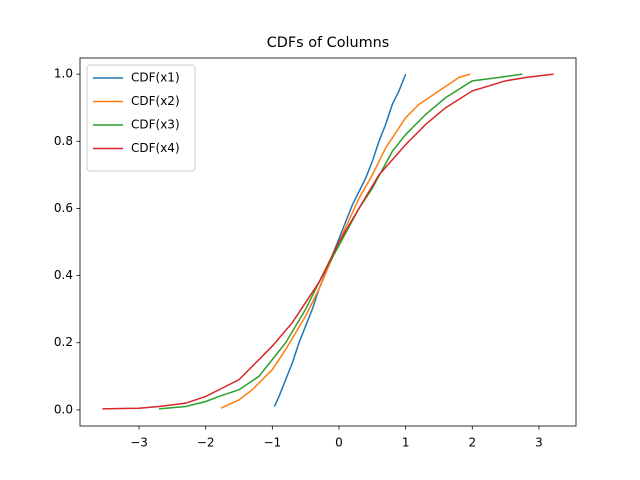 The width and height of the screenshot is (640, 480). I want to click on x-tick-label: −1, so click(272, 443).